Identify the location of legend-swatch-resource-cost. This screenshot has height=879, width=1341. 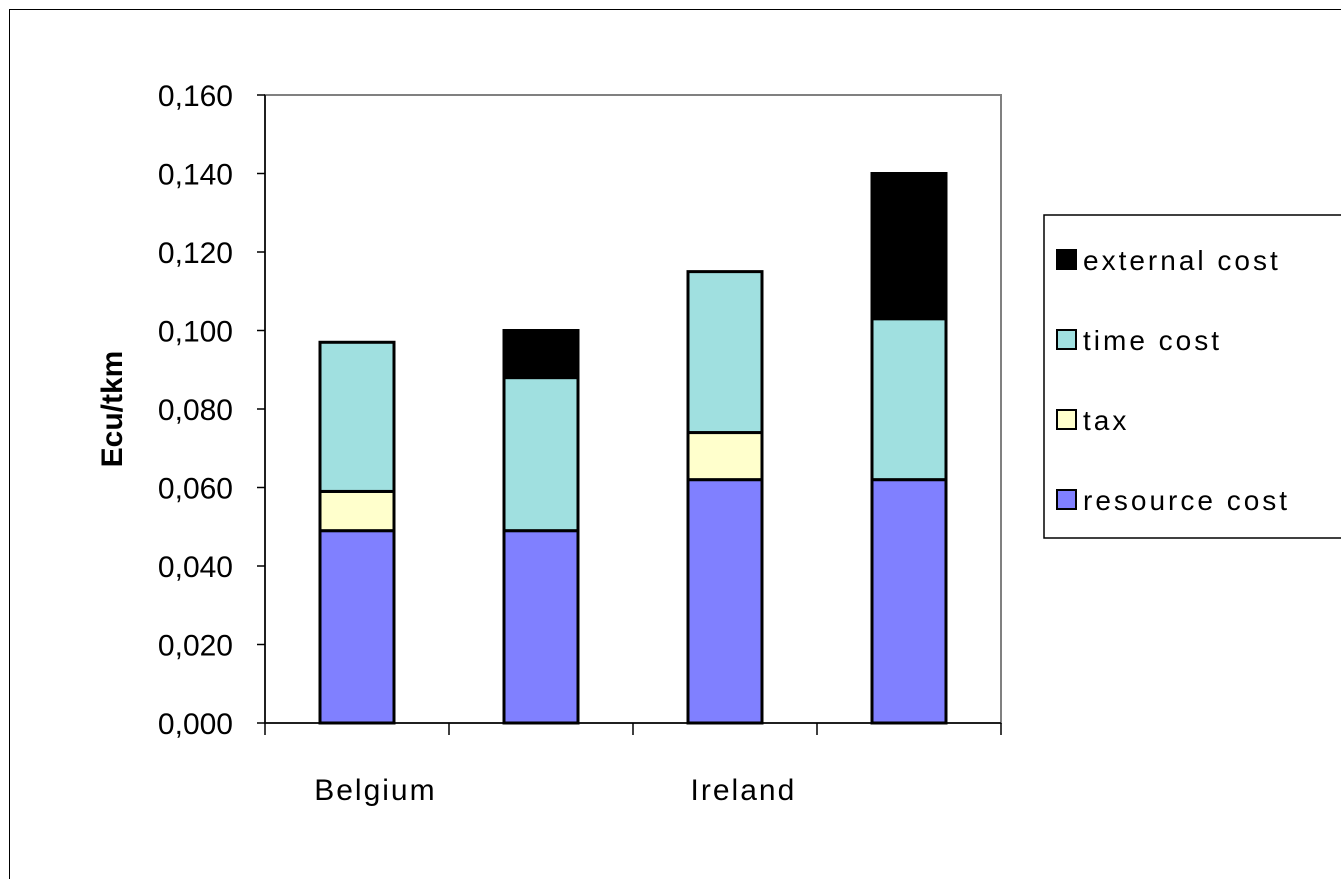
(1066, 499).